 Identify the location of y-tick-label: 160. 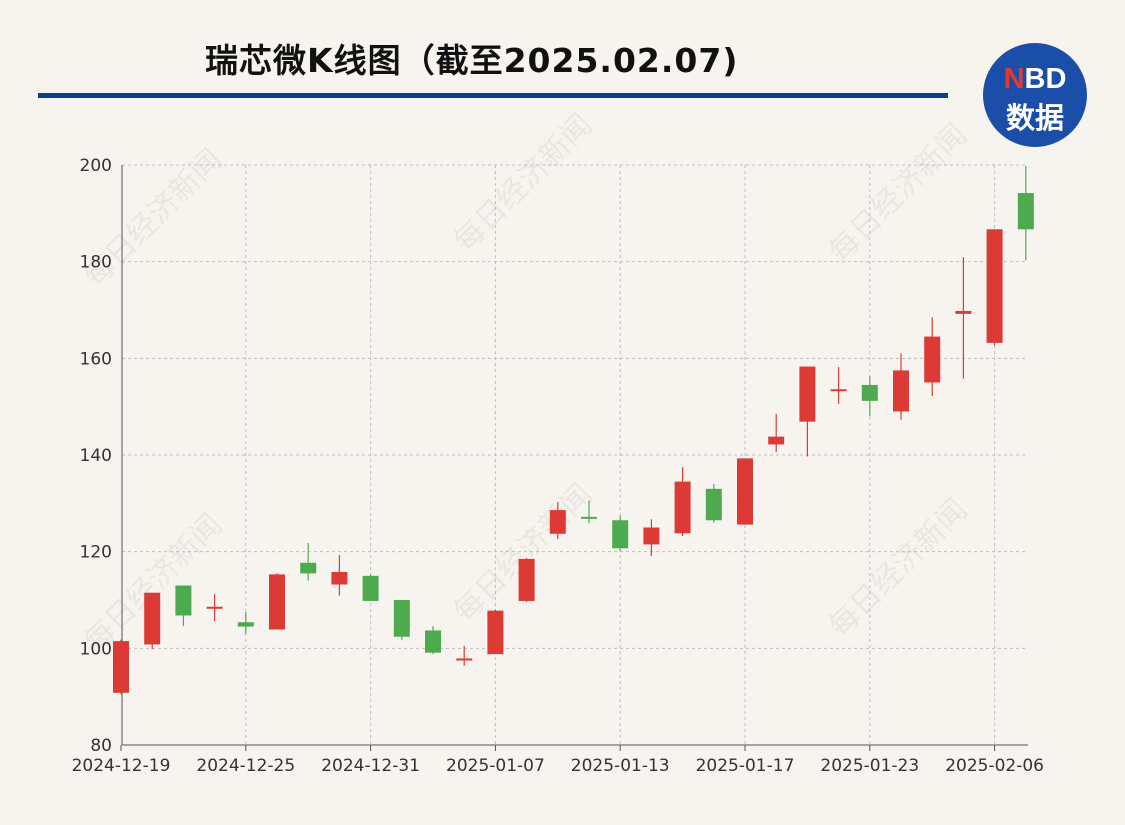
(96, 359).